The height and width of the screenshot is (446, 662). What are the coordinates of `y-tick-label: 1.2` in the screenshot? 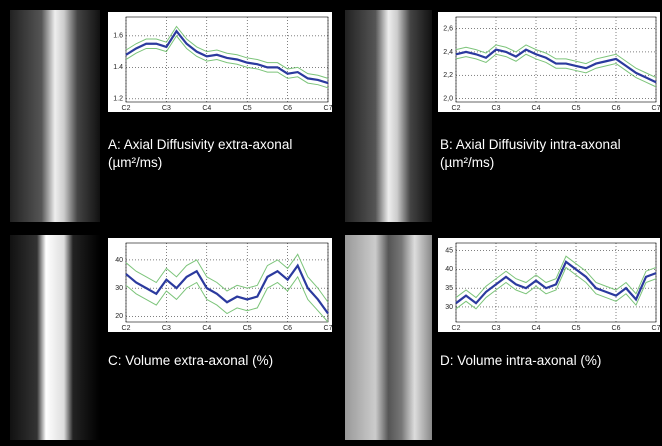 It's located at (118, 99).